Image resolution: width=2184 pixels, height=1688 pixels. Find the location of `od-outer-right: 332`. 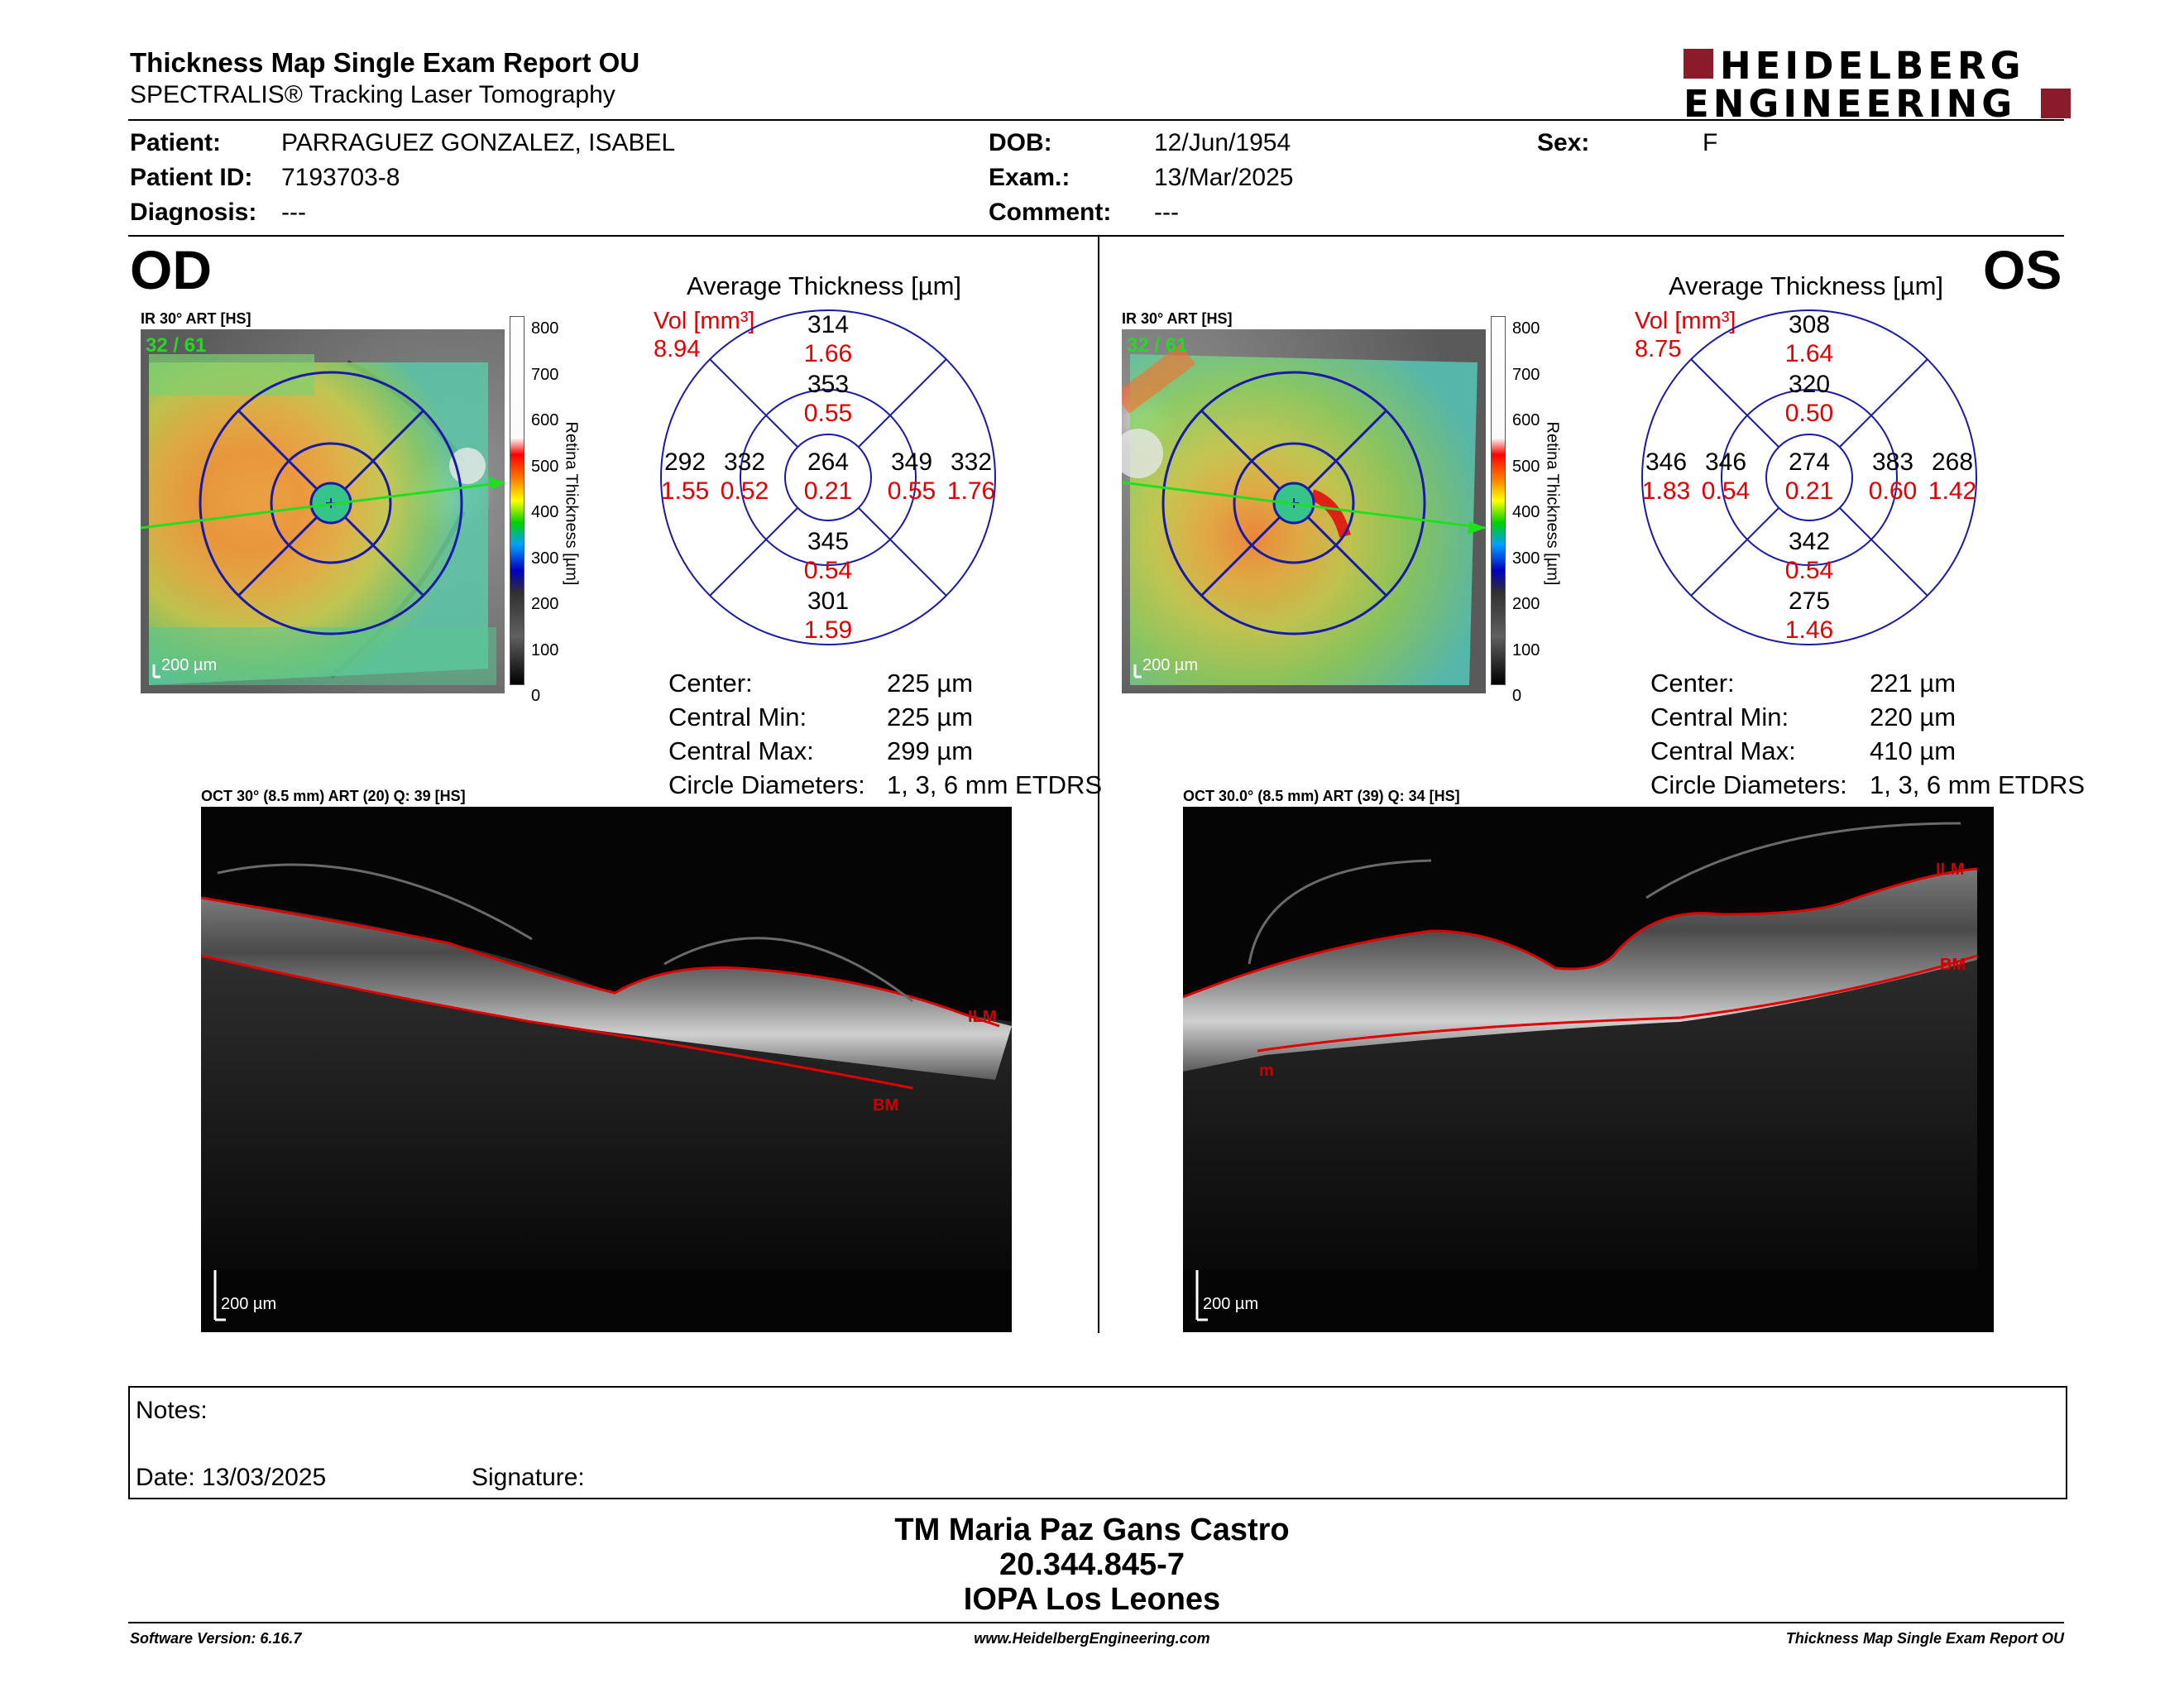

od-outer-right: 332 is located at coordinates (971, 462).